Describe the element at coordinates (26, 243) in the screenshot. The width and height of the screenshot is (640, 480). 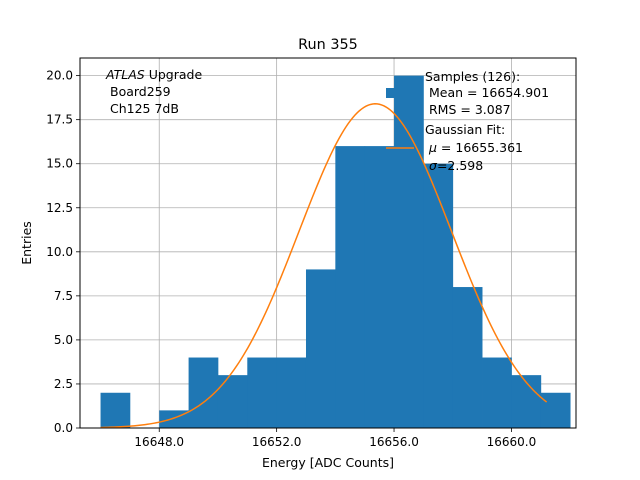
I see `y-axis-label: Entries` at that location.